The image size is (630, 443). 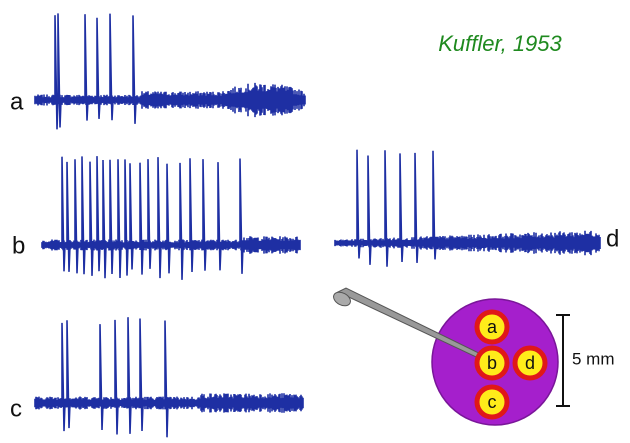 I want to click on scale-bar, so click(x=563, y=360).